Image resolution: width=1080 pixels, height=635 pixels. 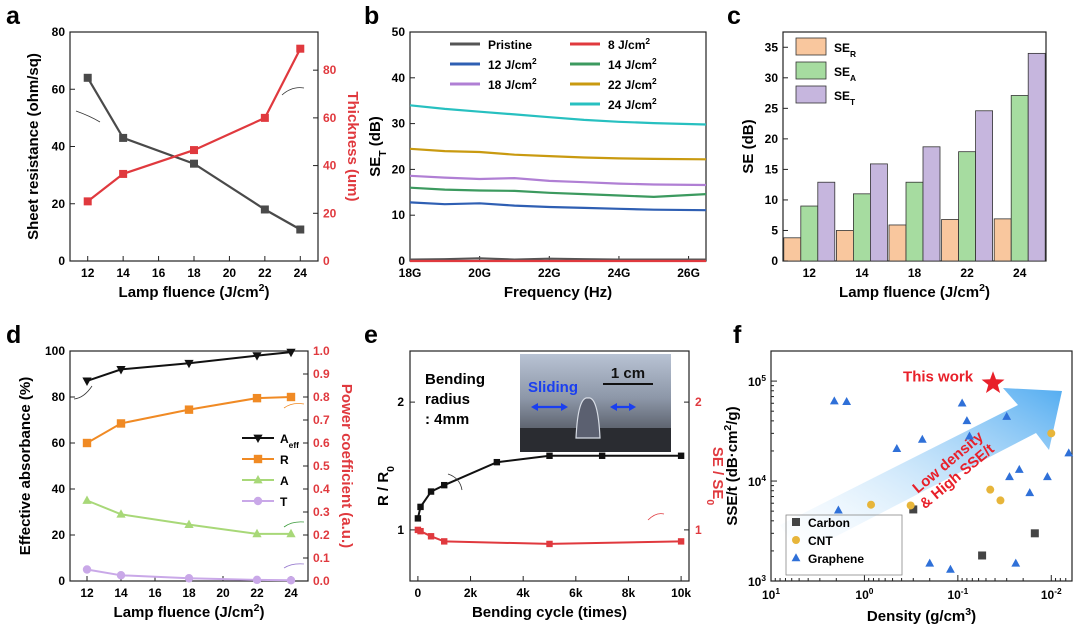 What do you see at coordinates (510, 65) in the screenshot?
I see `b-legend-label-2-part-0: 12 J/cm` at bounding box center [510, 65].